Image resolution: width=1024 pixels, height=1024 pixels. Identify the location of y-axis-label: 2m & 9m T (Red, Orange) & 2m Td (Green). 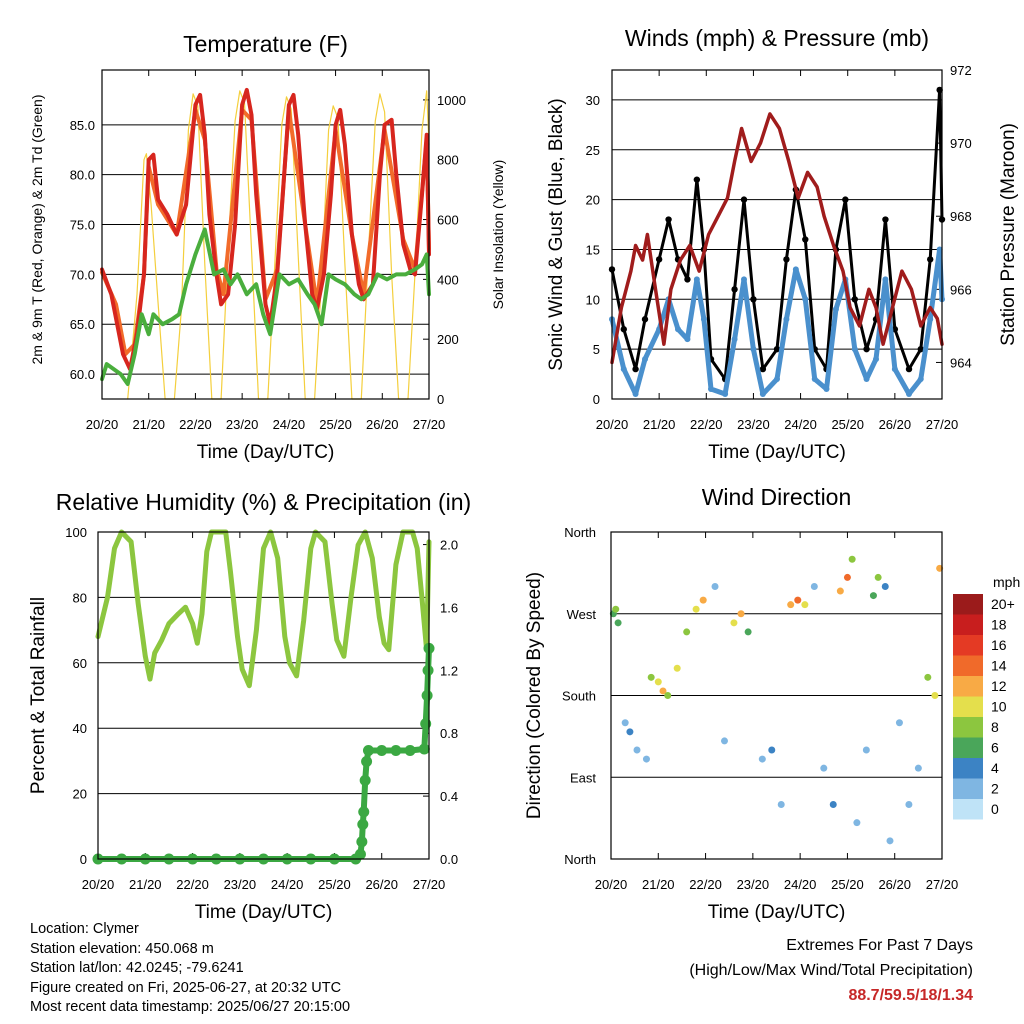
(37, 230).